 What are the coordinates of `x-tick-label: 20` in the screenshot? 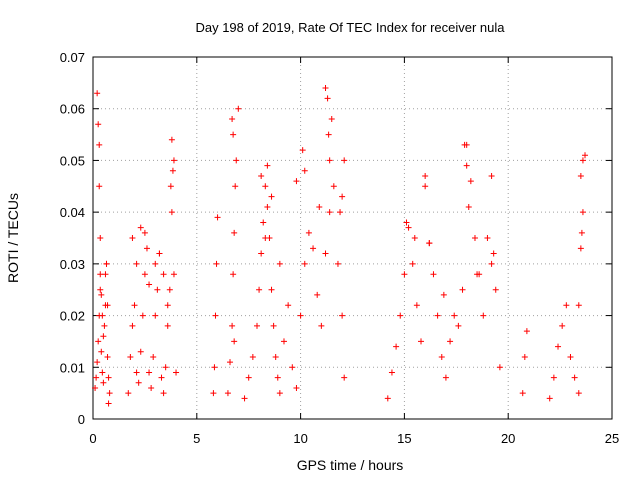 It's located at (508, 438).